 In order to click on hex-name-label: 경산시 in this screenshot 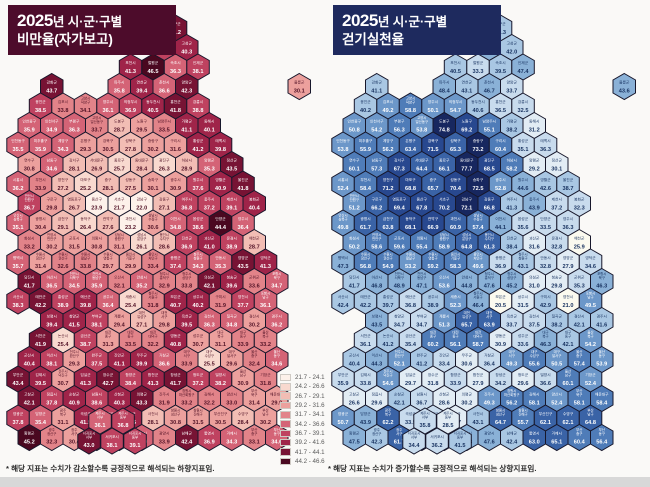, I will do `click(254, 316)`.